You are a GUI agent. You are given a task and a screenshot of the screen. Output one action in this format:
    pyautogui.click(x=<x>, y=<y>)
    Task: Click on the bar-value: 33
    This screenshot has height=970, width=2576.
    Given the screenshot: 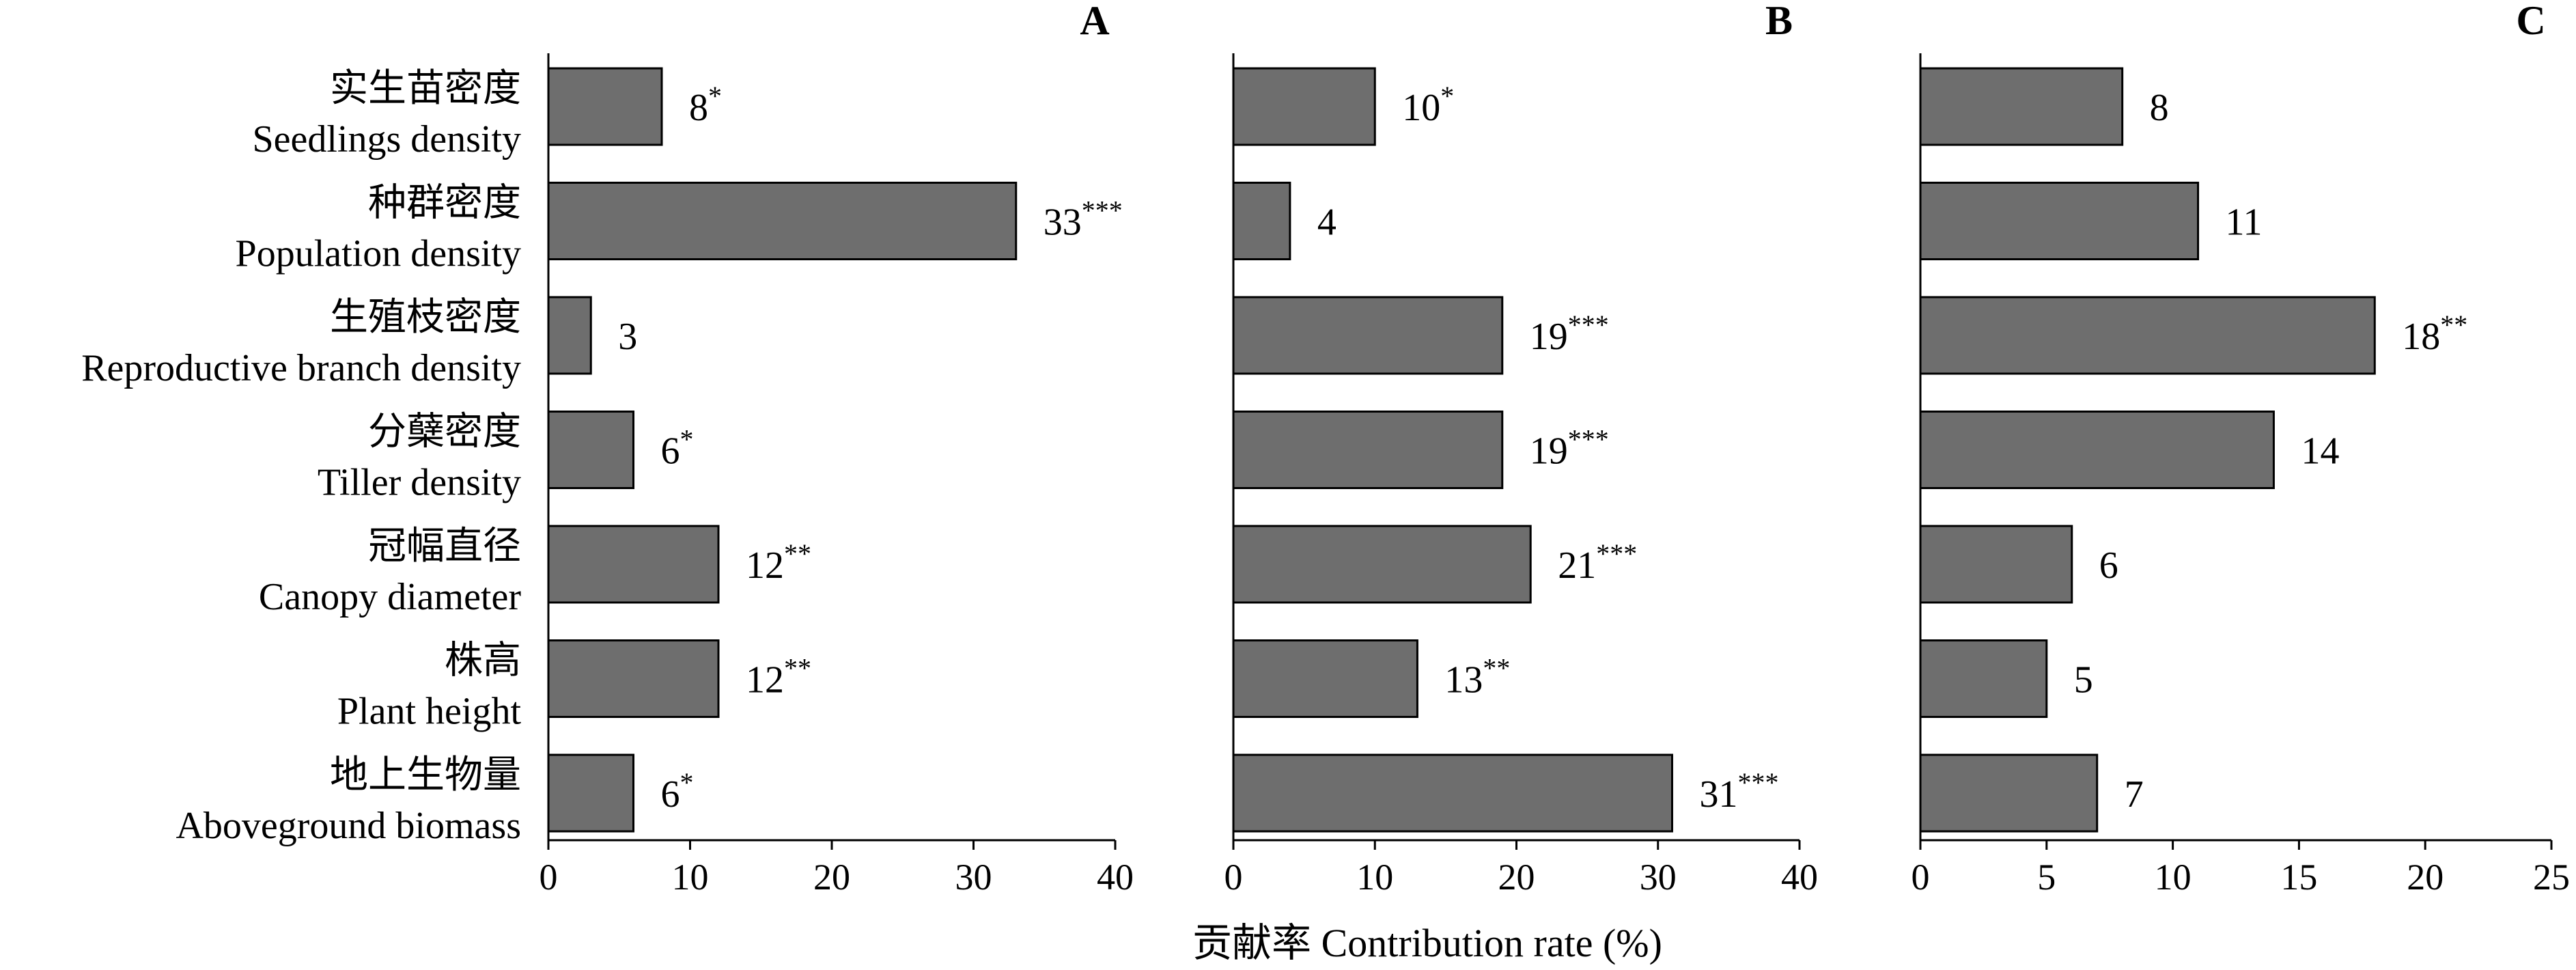 What is the action you would take?
    pyautogui.click(x=1063, y=223)
    